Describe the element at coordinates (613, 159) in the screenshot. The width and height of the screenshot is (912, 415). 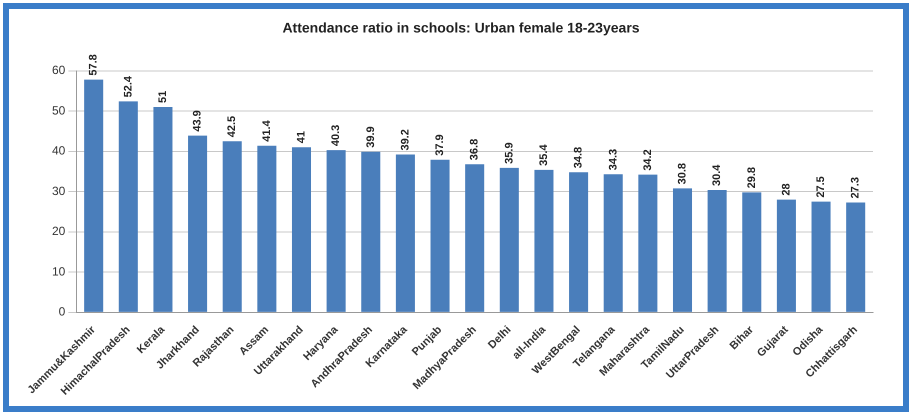
I see `data-label: 34.3` at that location.